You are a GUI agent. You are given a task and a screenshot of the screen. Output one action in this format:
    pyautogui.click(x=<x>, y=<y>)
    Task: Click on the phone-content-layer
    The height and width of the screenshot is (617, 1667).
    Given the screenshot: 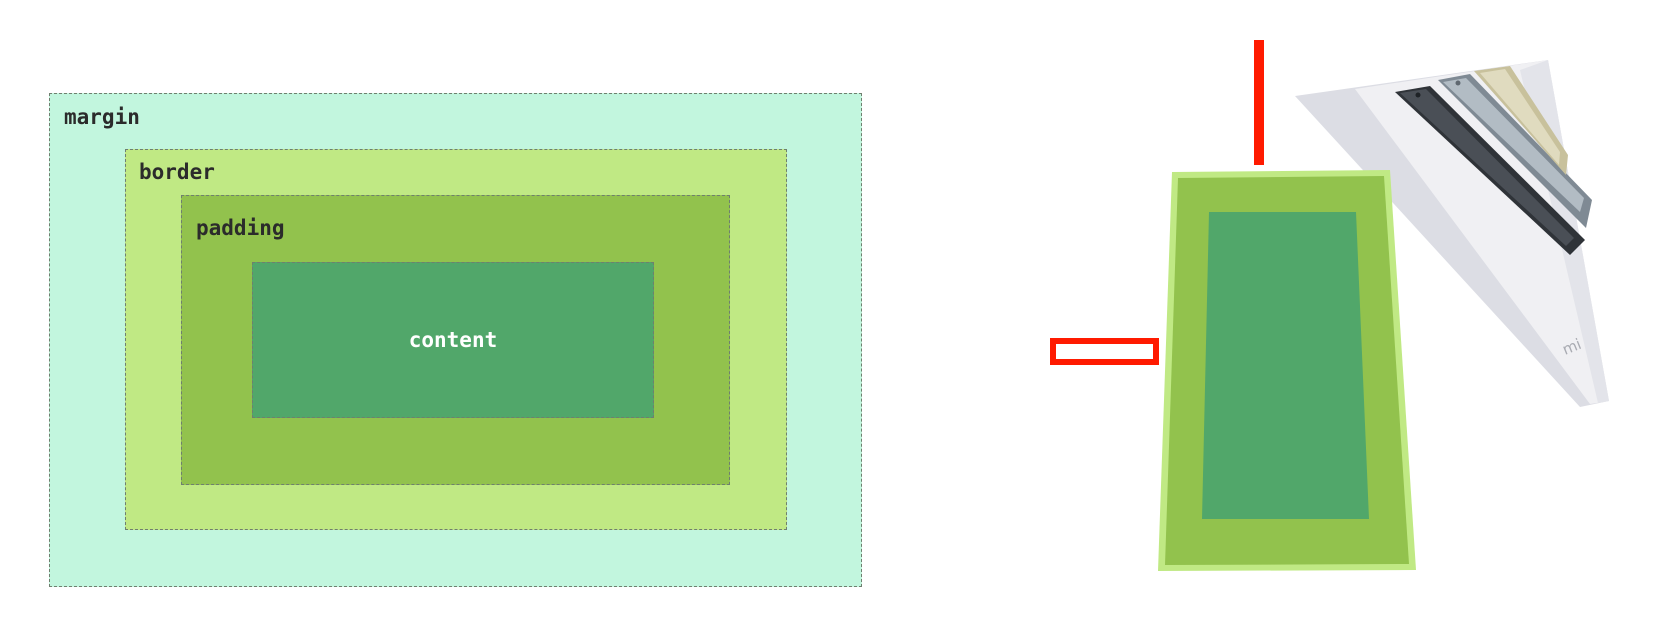 What is the action you would take?
    pyautogui.click(x=1285, y=365)
    